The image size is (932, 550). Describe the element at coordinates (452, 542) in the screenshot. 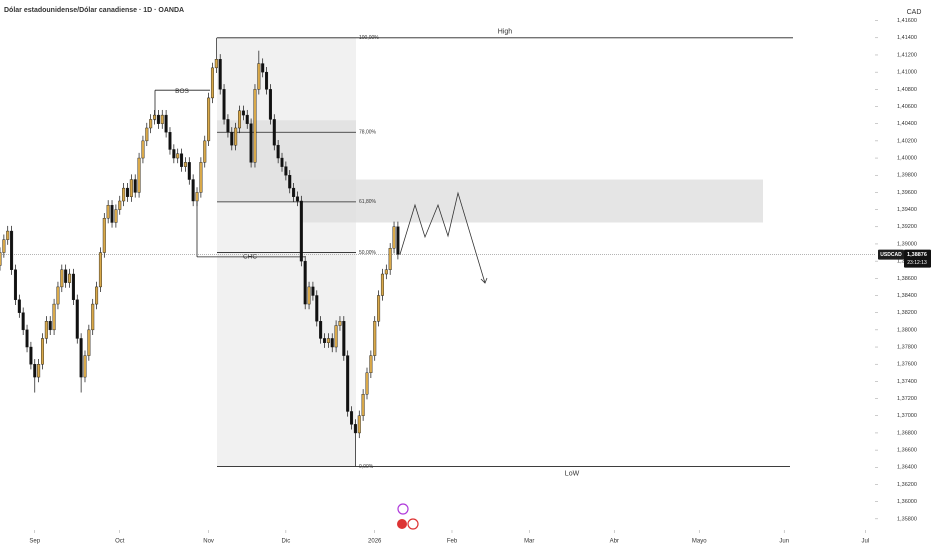

I see `x-tick-label: Feb` at that location.